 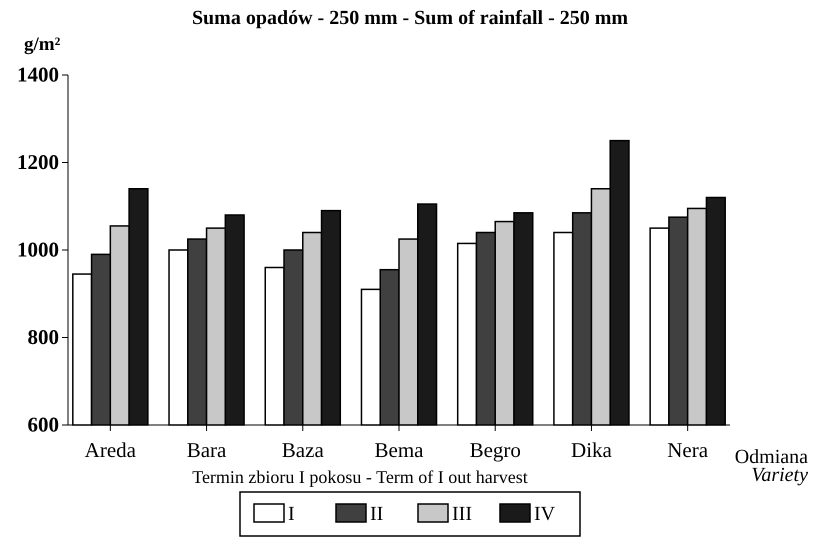 I want to click on y-tick-label: 600, so click(x=43, y=424).